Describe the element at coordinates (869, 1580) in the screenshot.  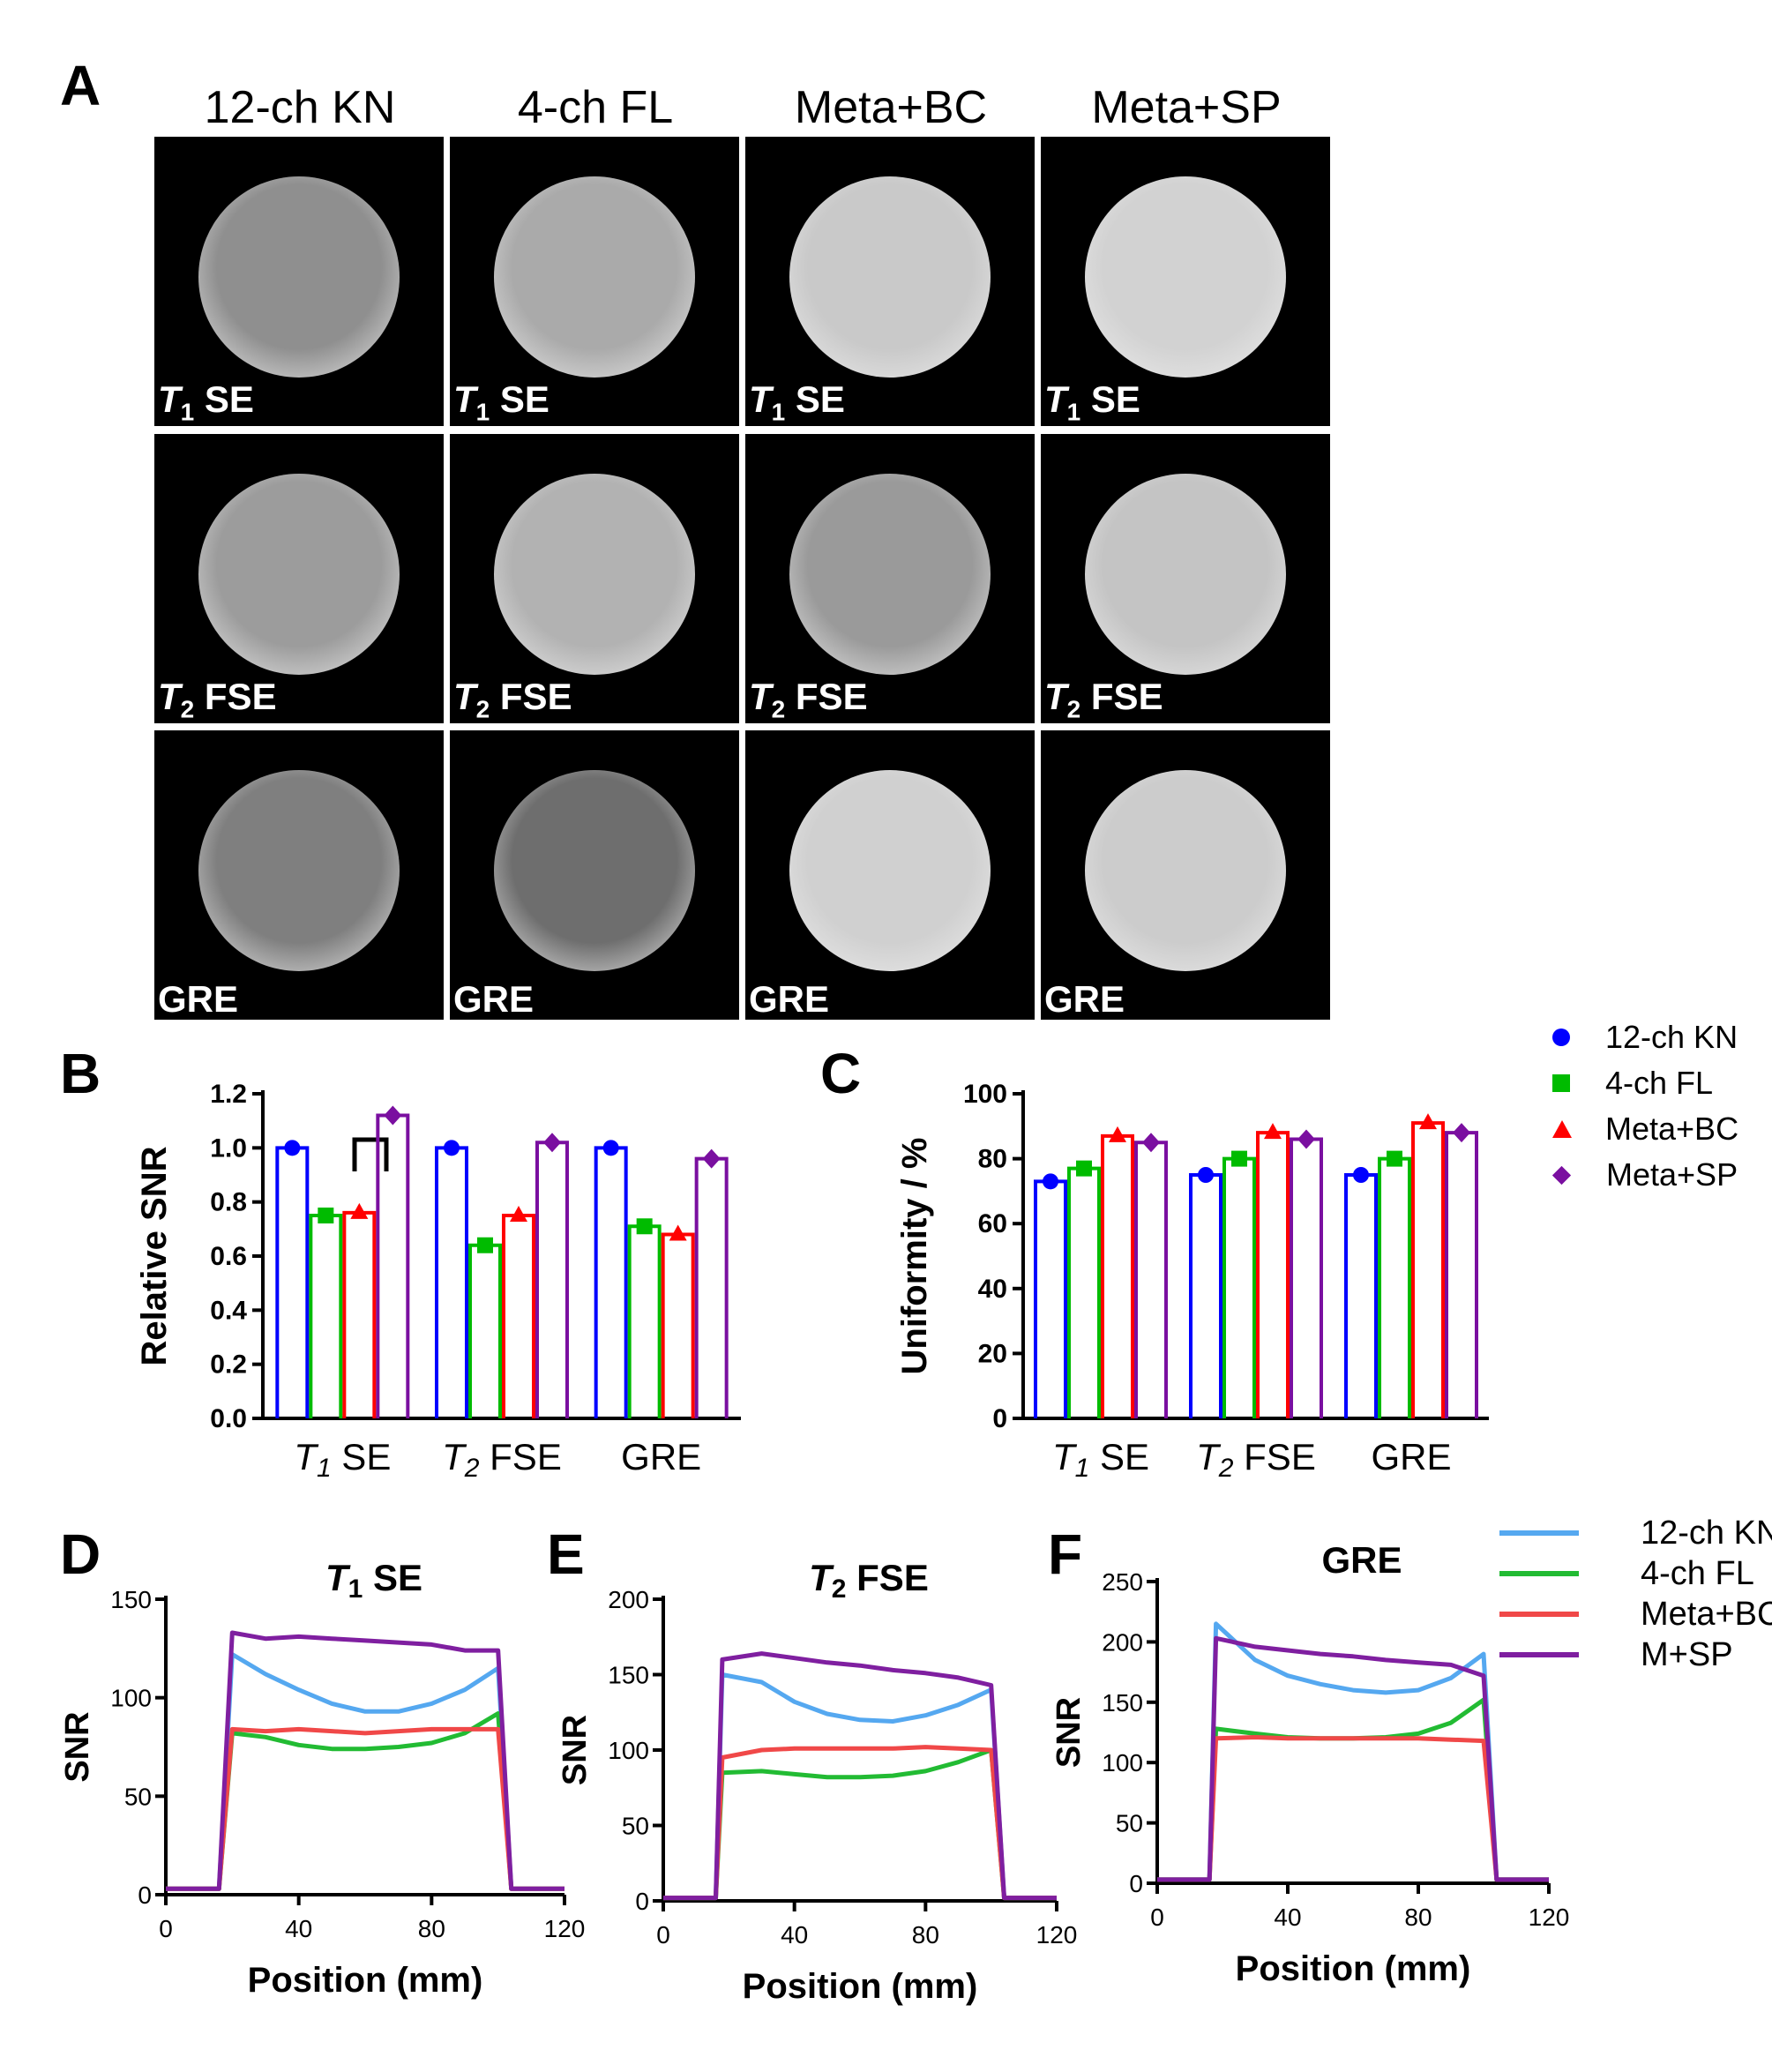
I see `chart-title: T2 FSE` at that location.